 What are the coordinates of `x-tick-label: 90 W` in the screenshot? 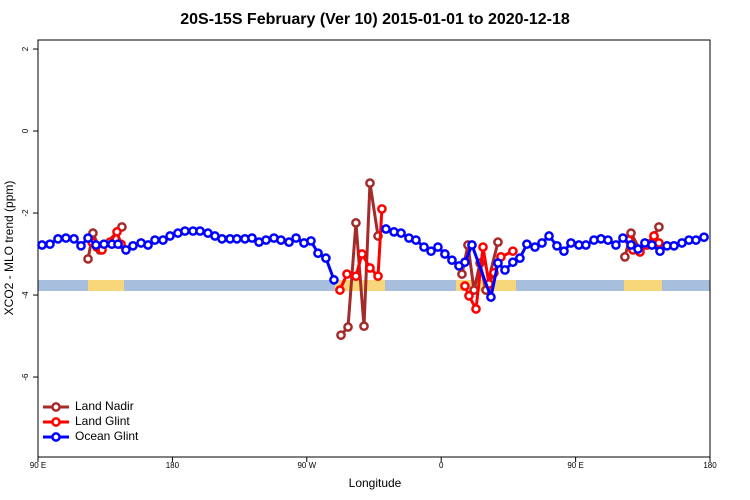 It's located at (306, 465).